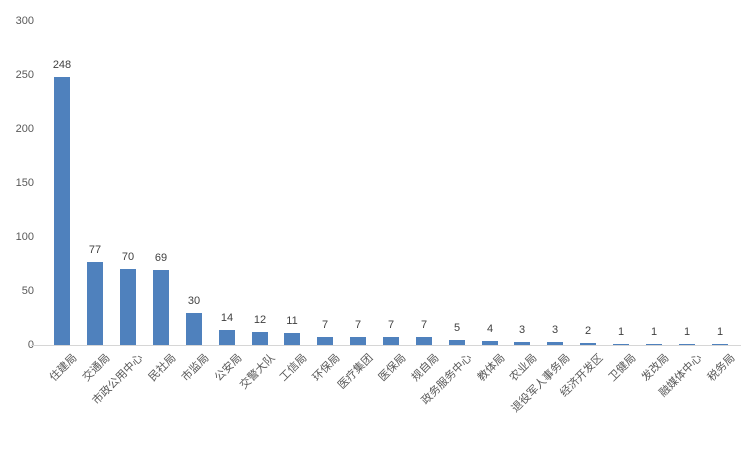  I want to click on y-tick-label: 100, so click(24, 236).